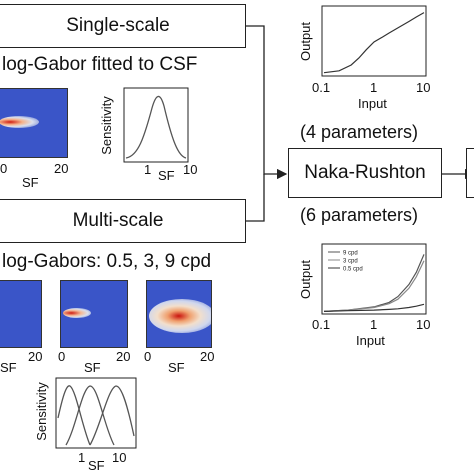  I want to click on multi-heatmap-xlabel-1: SF, so click(8, 367).